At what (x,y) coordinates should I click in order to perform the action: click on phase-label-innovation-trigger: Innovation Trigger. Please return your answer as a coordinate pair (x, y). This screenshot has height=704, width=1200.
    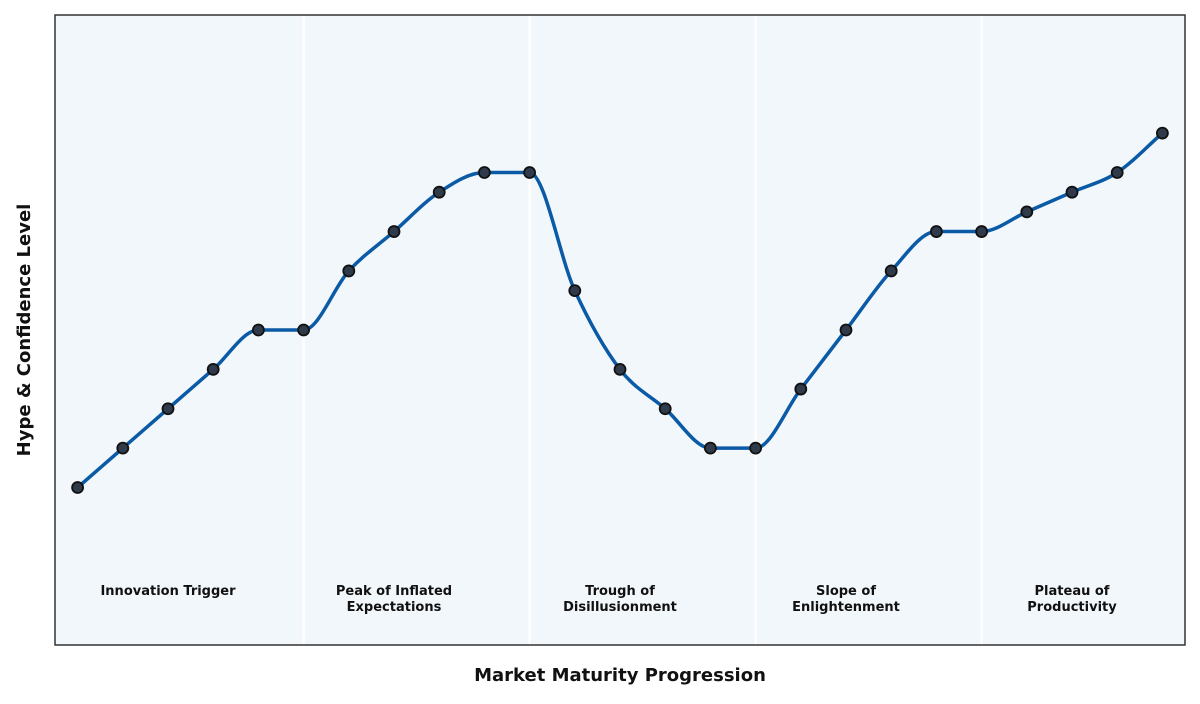
    Looking at the image, I should click on (168, 591).